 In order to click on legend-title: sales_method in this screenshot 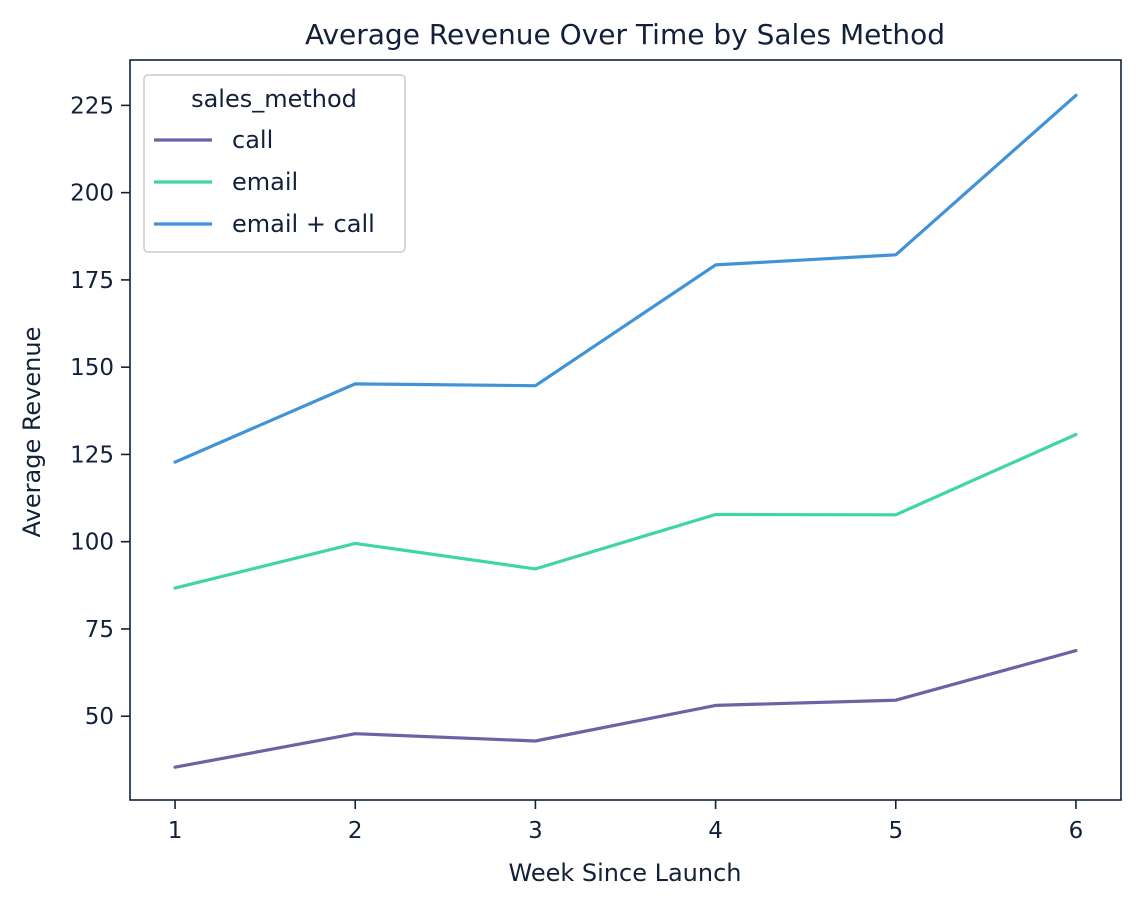, I will do `click(274, 99)`.